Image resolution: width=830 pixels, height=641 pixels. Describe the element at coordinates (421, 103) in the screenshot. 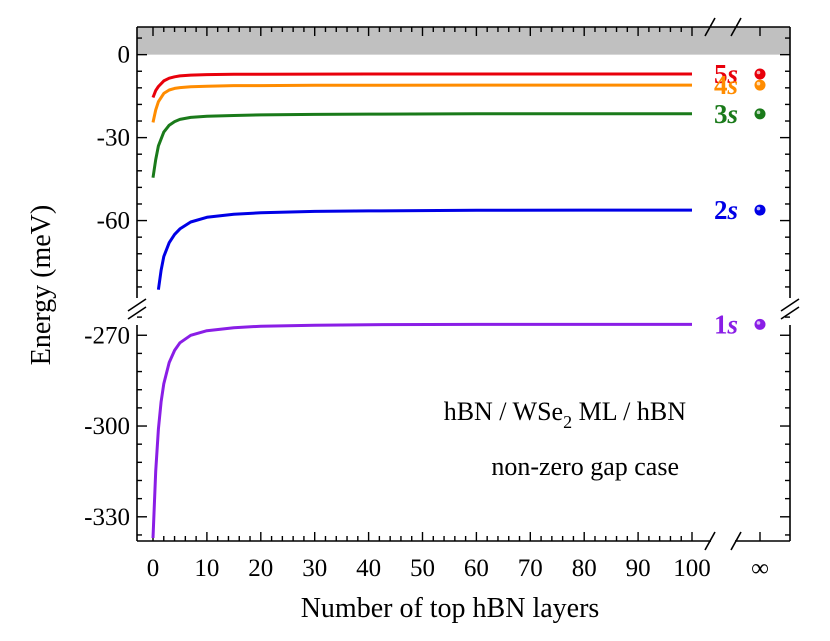

I see `series-line-4s` at that location.